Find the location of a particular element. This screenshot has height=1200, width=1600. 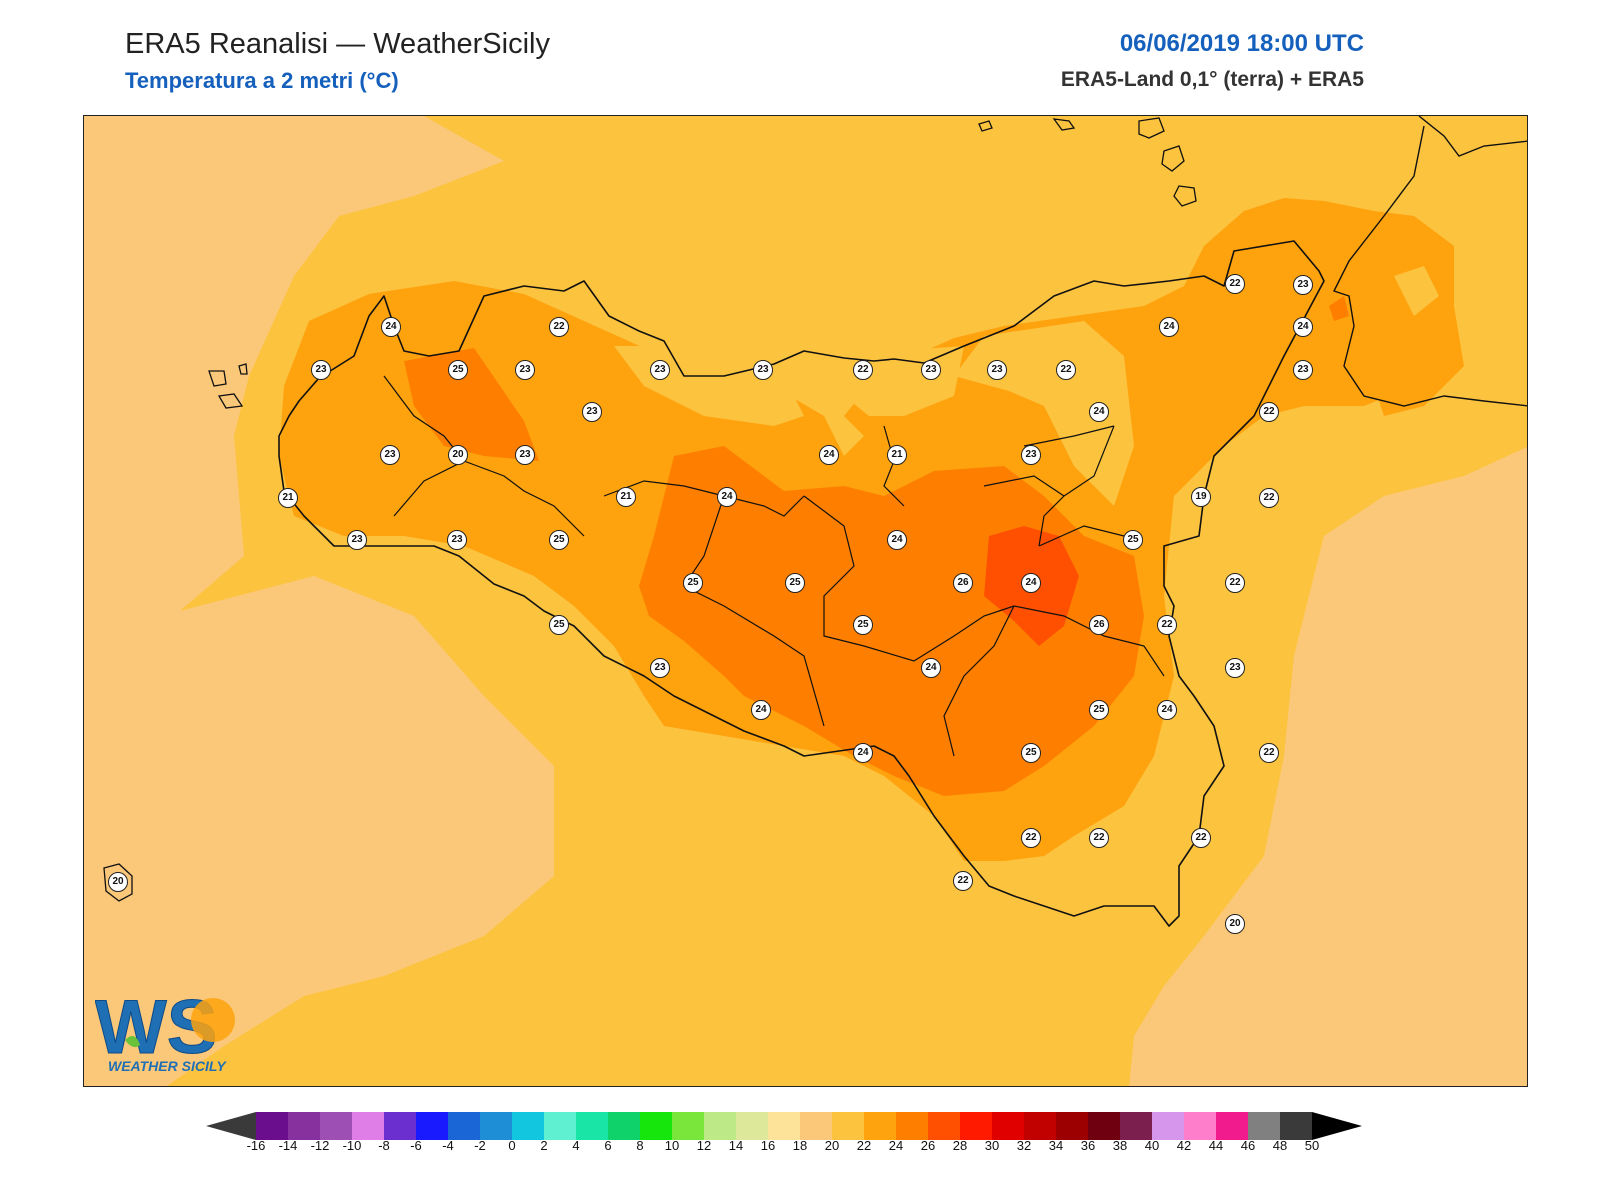

colorbar-tick-label: 6 is located at coordinates (608, 1145).